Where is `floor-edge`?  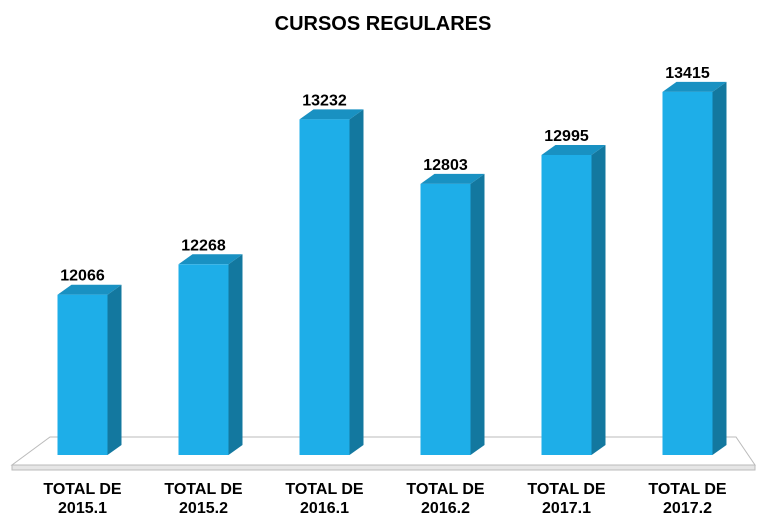
floor-edge is located at coordinates (383, 467).